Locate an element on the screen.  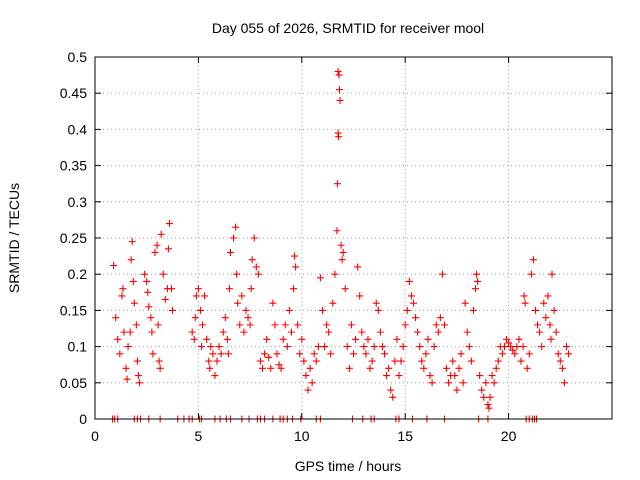
x-tick-label: 10 is located at coordinates (302, 436).